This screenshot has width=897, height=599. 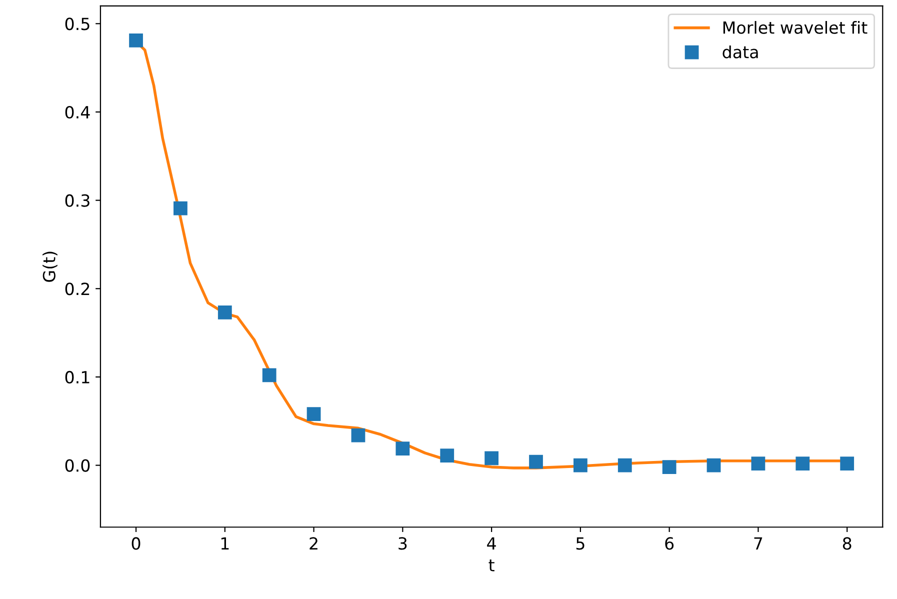 What do you see at coordinates (136, 543) in the screenshot?
I see `x-tick-label: 0` at bounding box center [136, 543].